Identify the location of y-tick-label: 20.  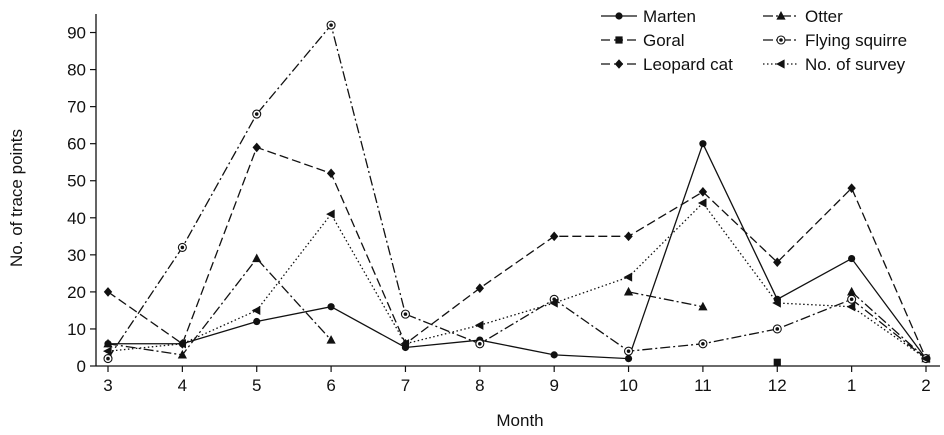
(76, 292).